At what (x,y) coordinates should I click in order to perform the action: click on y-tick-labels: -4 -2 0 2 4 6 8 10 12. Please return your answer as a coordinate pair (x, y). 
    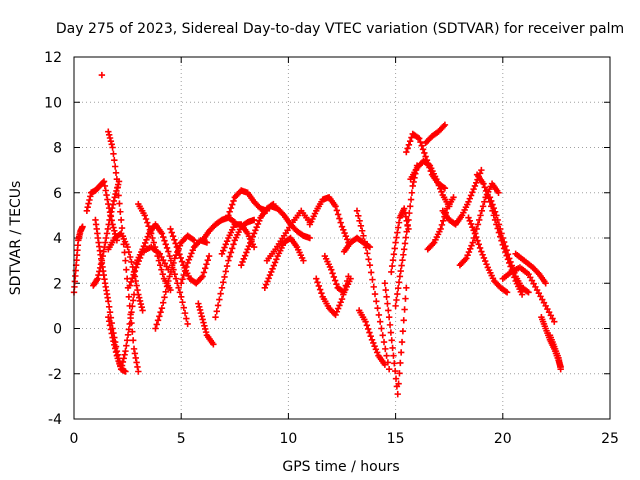
    Looking at the image, I should click on (53, 239).